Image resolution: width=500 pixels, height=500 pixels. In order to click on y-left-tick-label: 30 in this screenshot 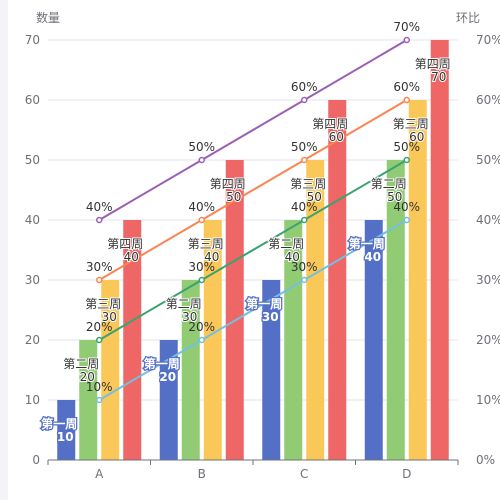, I will do `click(32, 280)`.